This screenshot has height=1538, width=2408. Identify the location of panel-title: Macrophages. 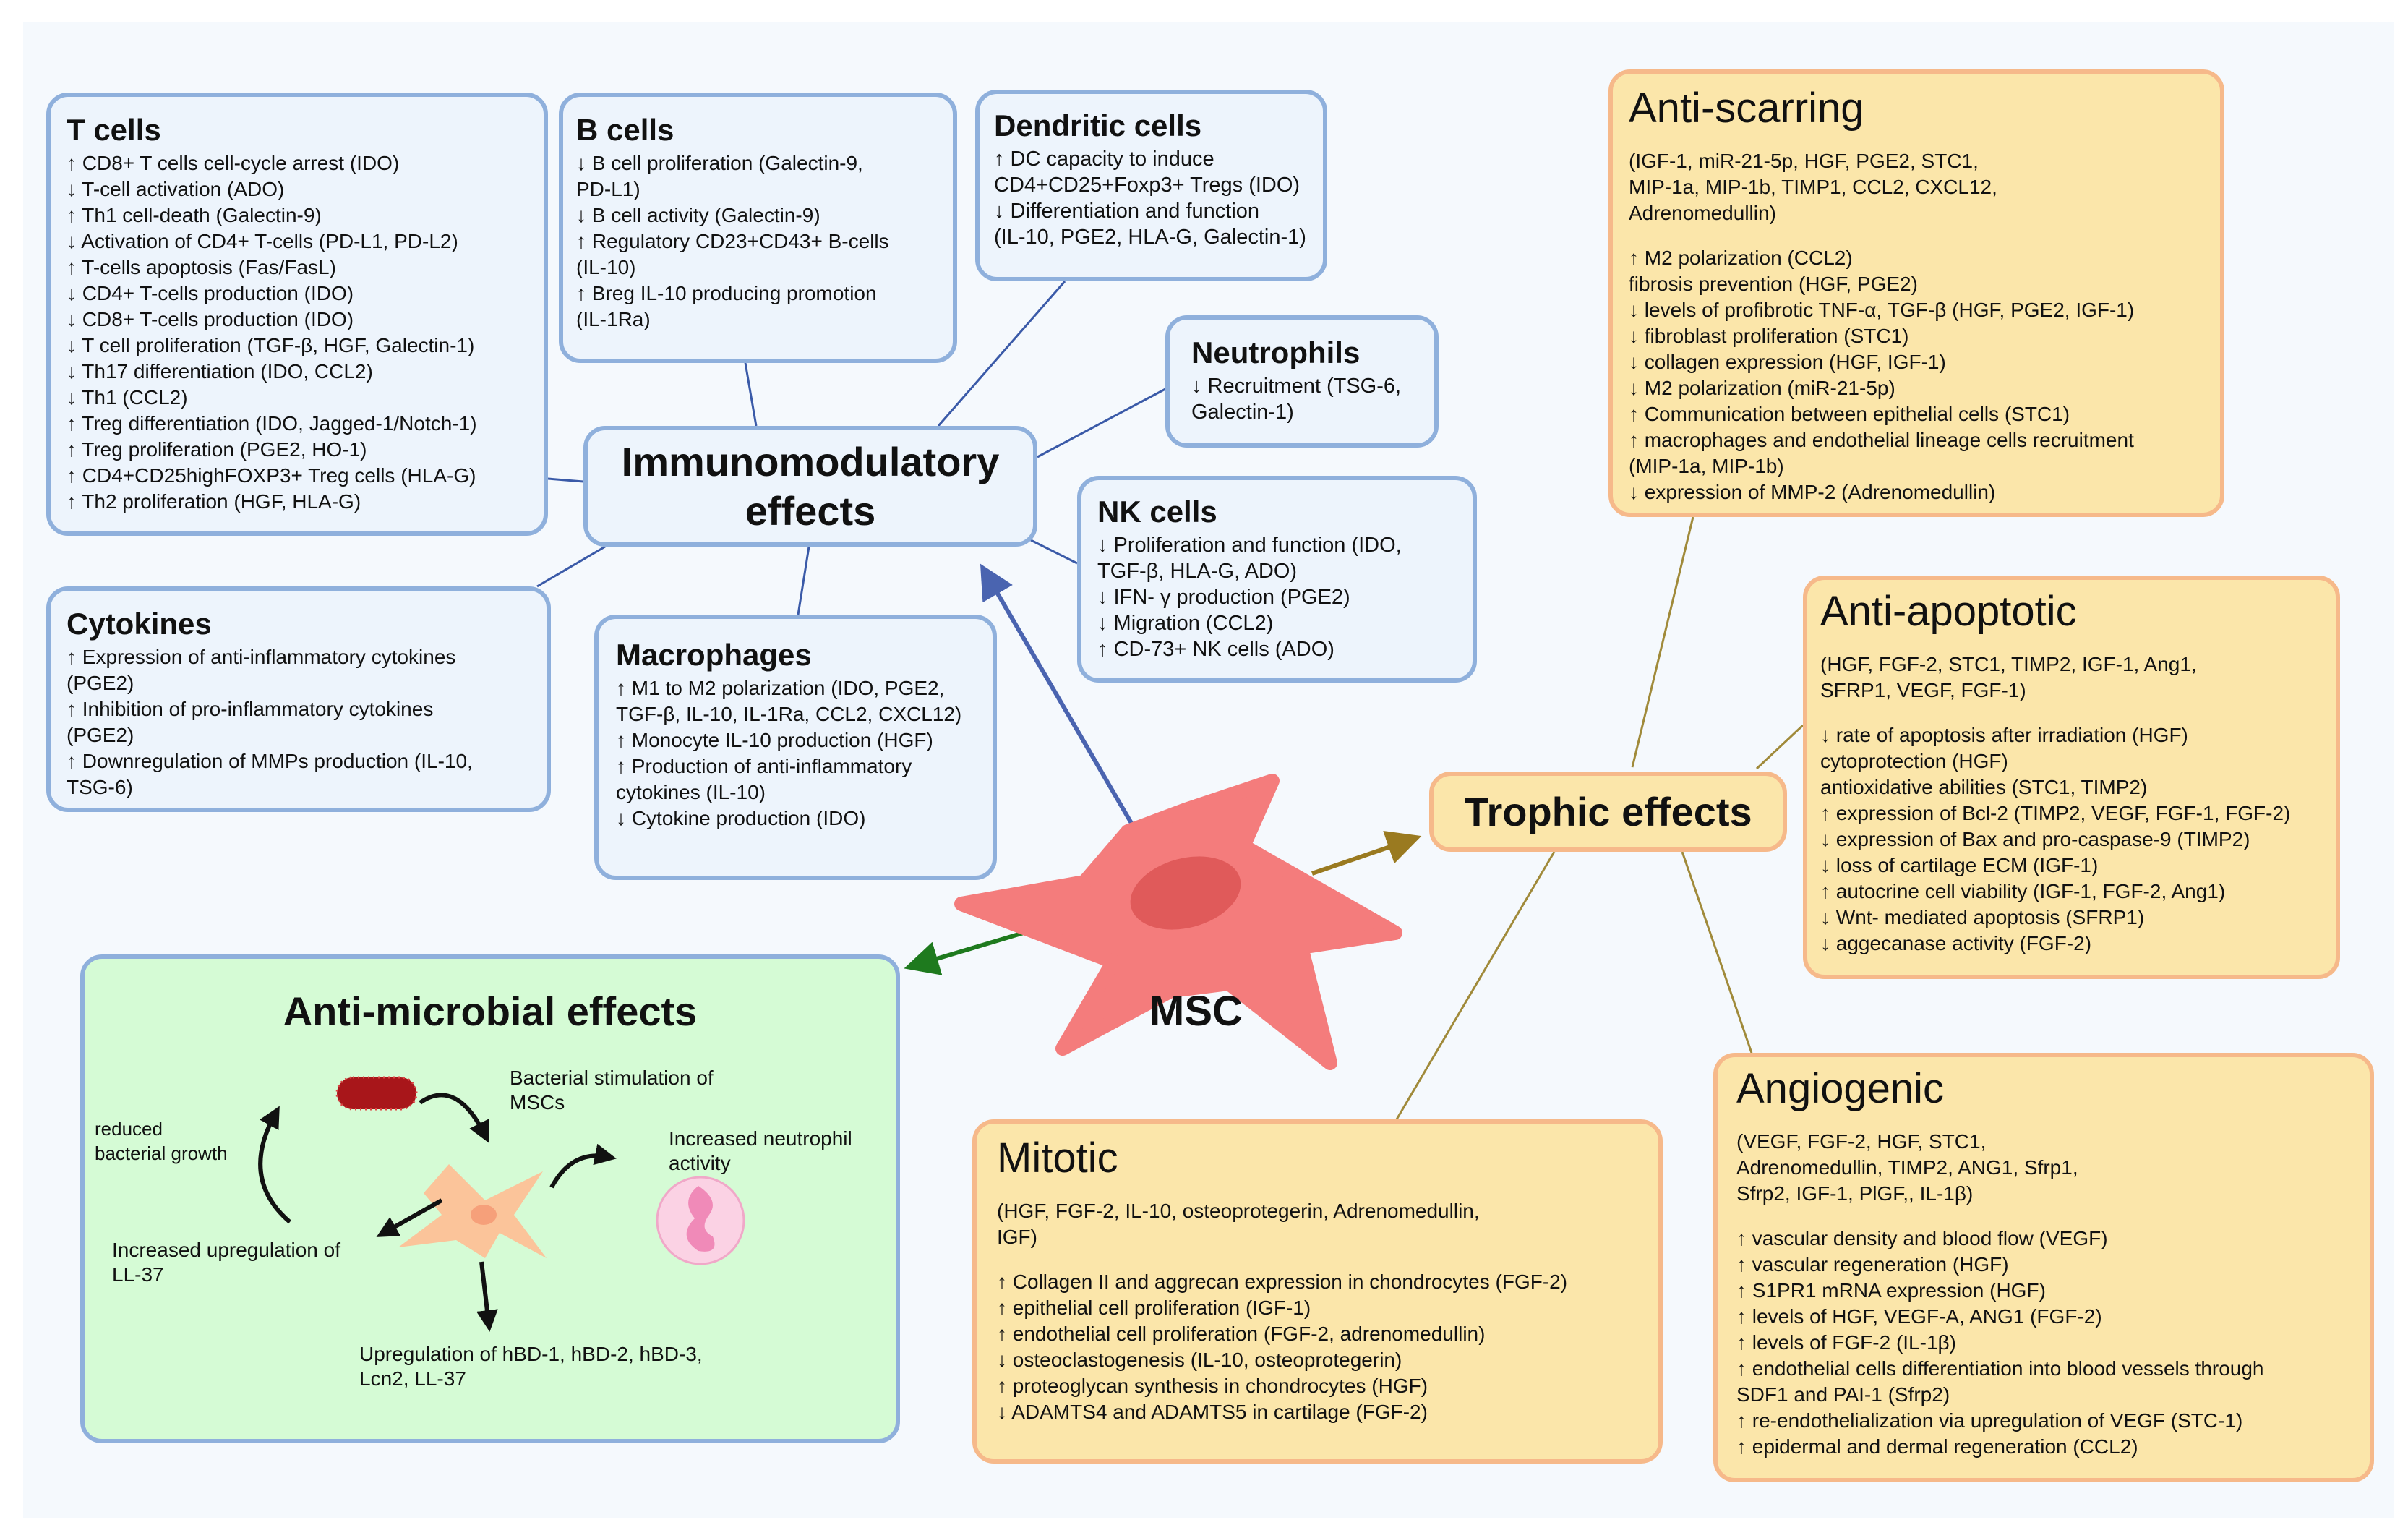
(714, 655).